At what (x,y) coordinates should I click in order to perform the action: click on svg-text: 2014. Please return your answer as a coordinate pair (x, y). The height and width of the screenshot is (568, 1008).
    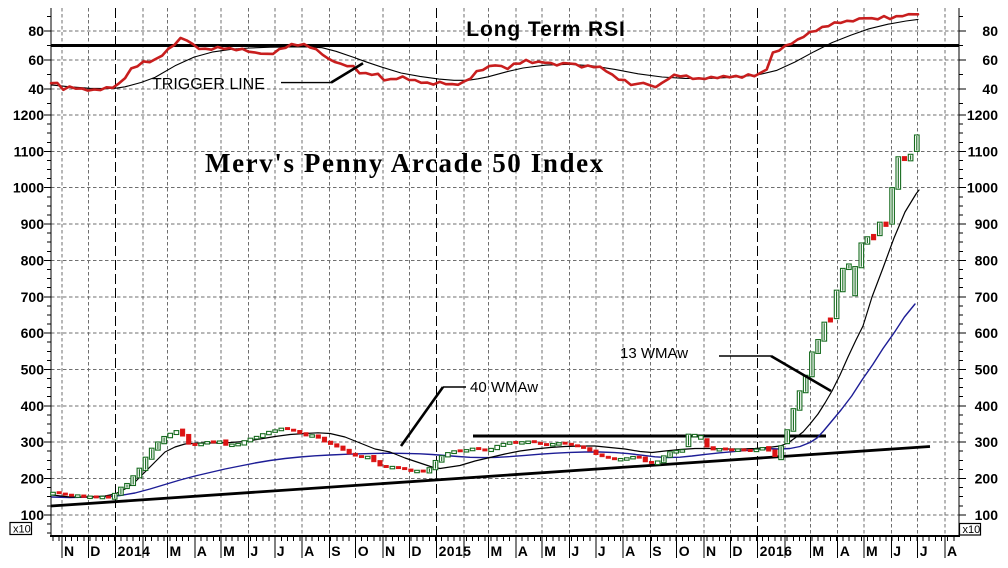
    Looking at the image, I should click on (134, 551).